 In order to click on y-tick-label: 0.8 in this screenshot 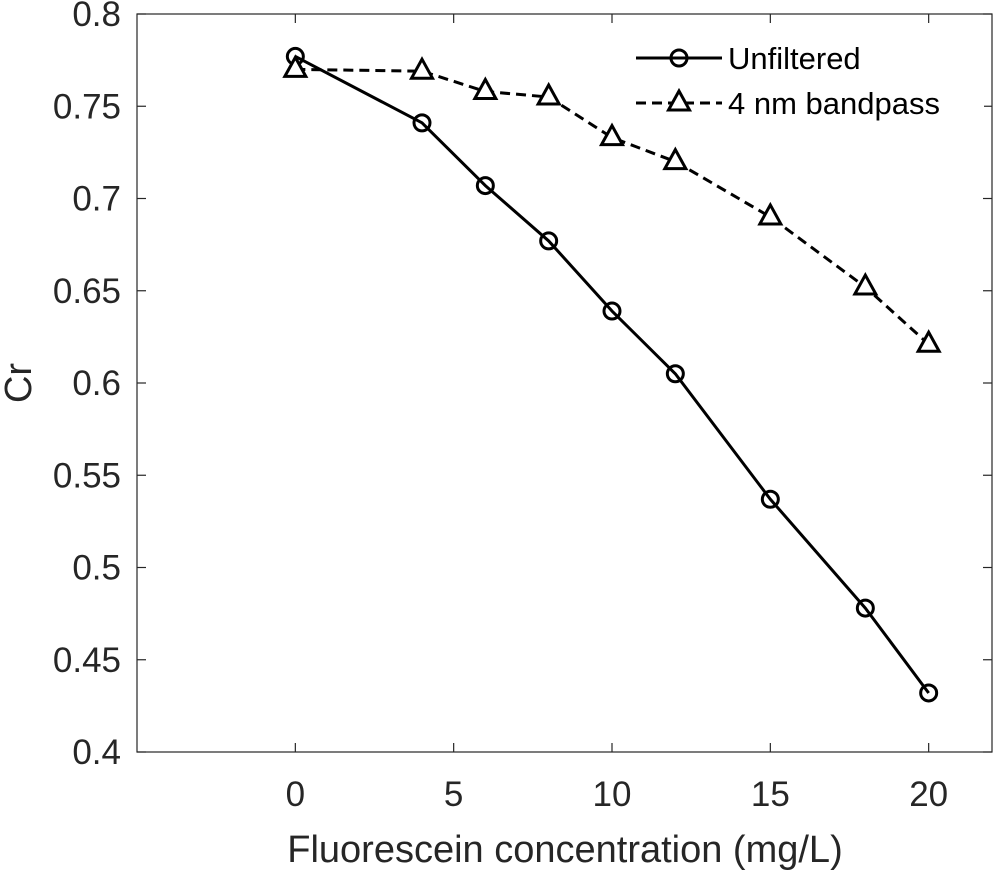, I will do `click(96, 17)`.